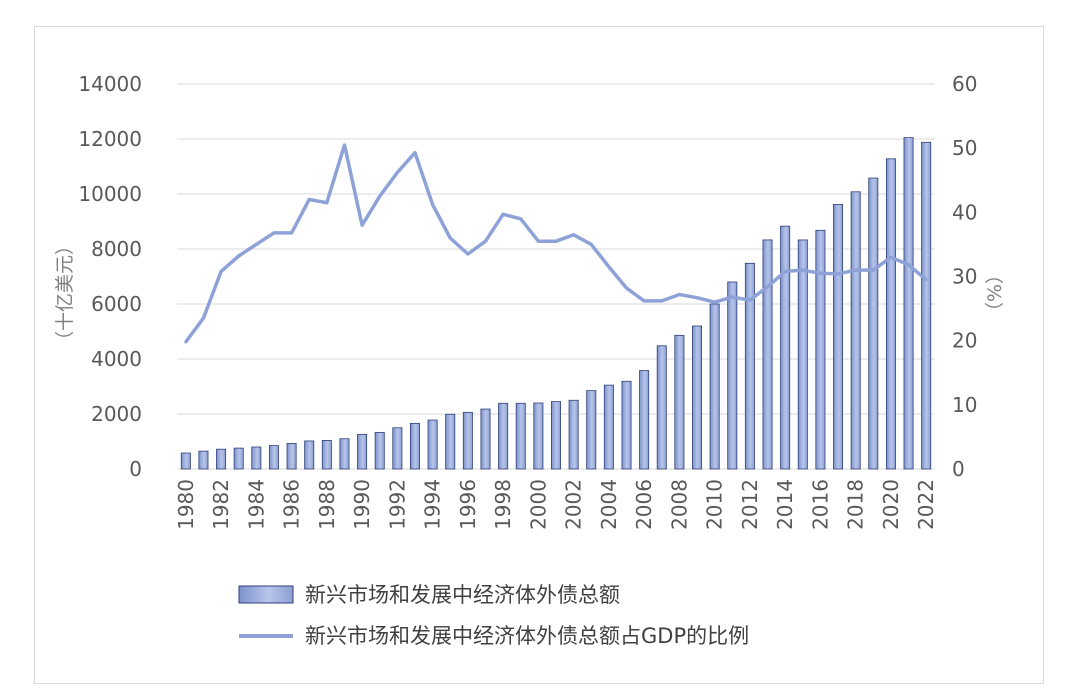  Describe the element at coordinates (715, 504) in the screenshot. I see `x-tick-label: 2010` at that location.